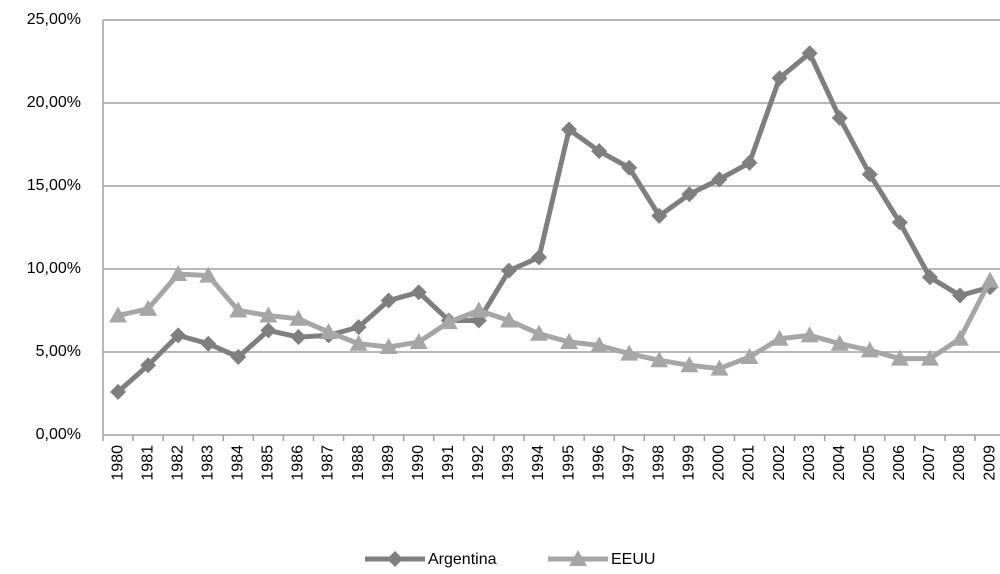 Image resolution: width=1000 pixels, height=574 pixels. I want to click on x-tick-label: 1999, so click(689, 463).